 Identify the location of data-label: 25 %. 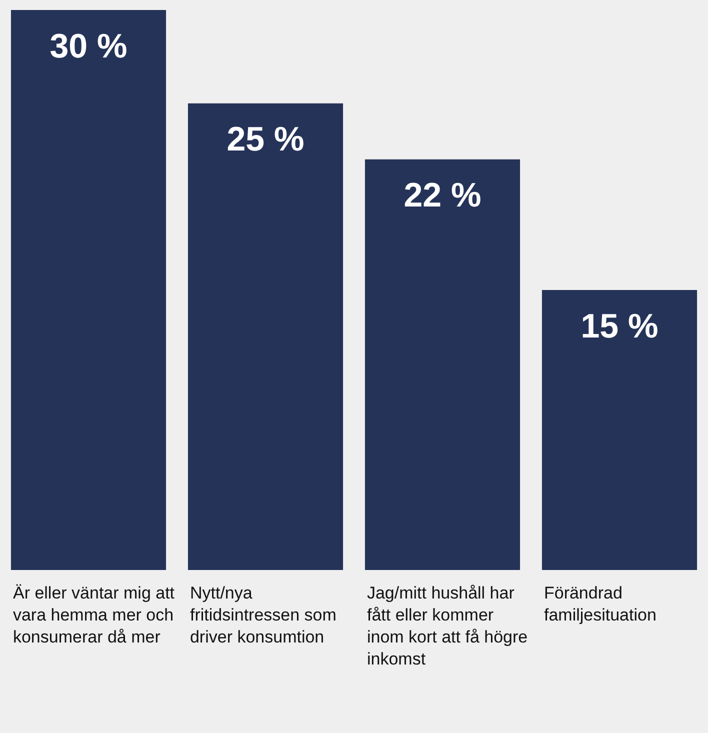
(265, 139).